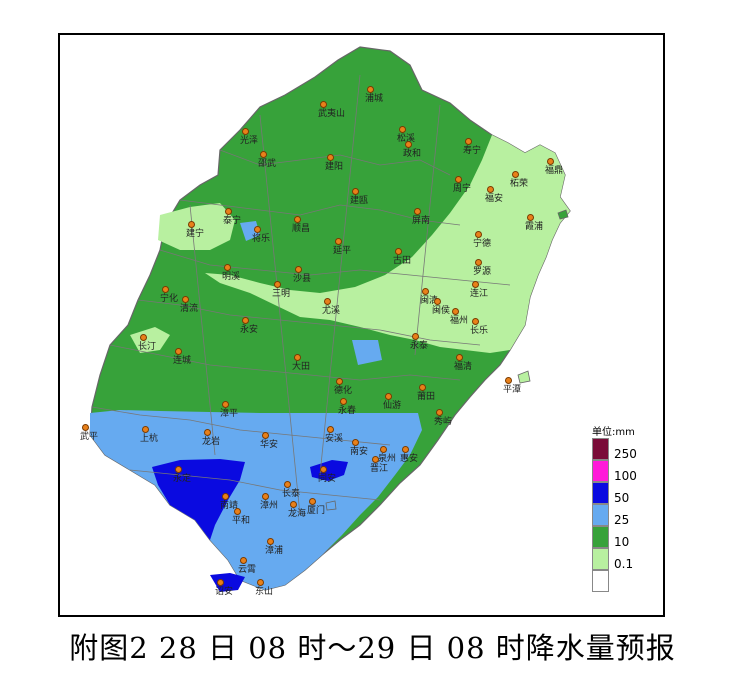 The image size is (745, 691). Describe the element at coordinates (150, 340) in the screenshot. I see `region-0-1-10-southwest` at that location.